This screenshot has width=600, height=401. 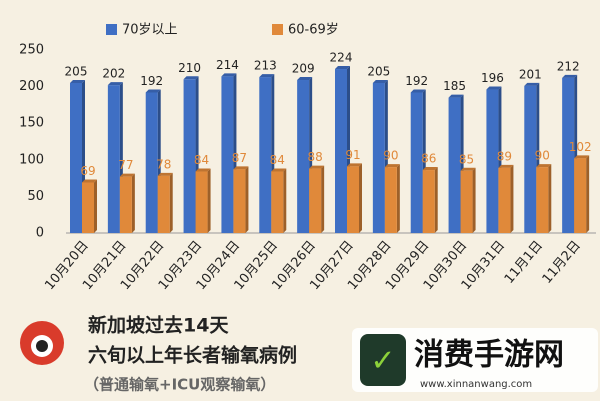 What do you see at coordinates (31, 86) in the screenshot?
I see `y-tick-label: 200` at bounding box center [31, 86].